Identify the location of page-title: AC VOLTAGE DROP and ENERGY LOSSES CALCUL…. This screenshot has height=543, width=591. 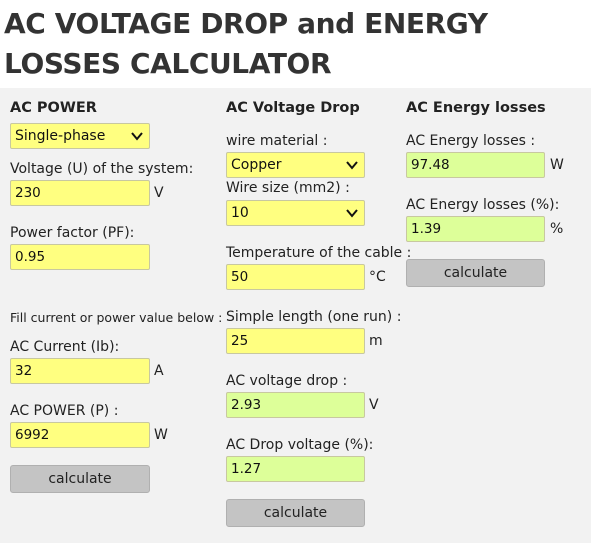
(246, 43).